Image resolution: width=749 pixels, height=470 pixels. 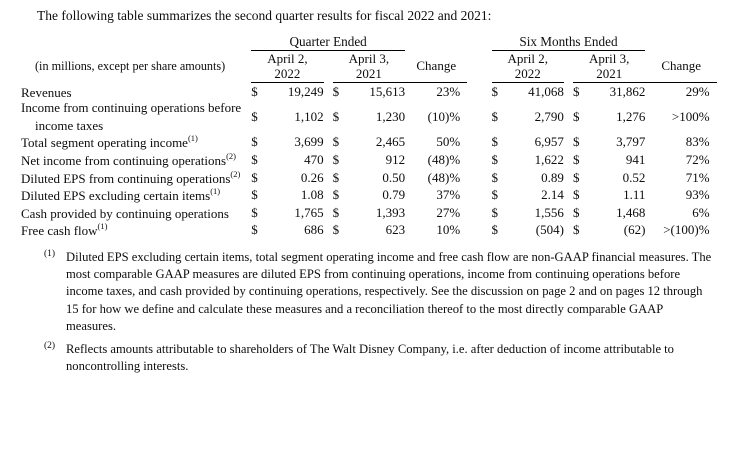 I want to click on row-label: Revenues, so click(x=46, y=92).